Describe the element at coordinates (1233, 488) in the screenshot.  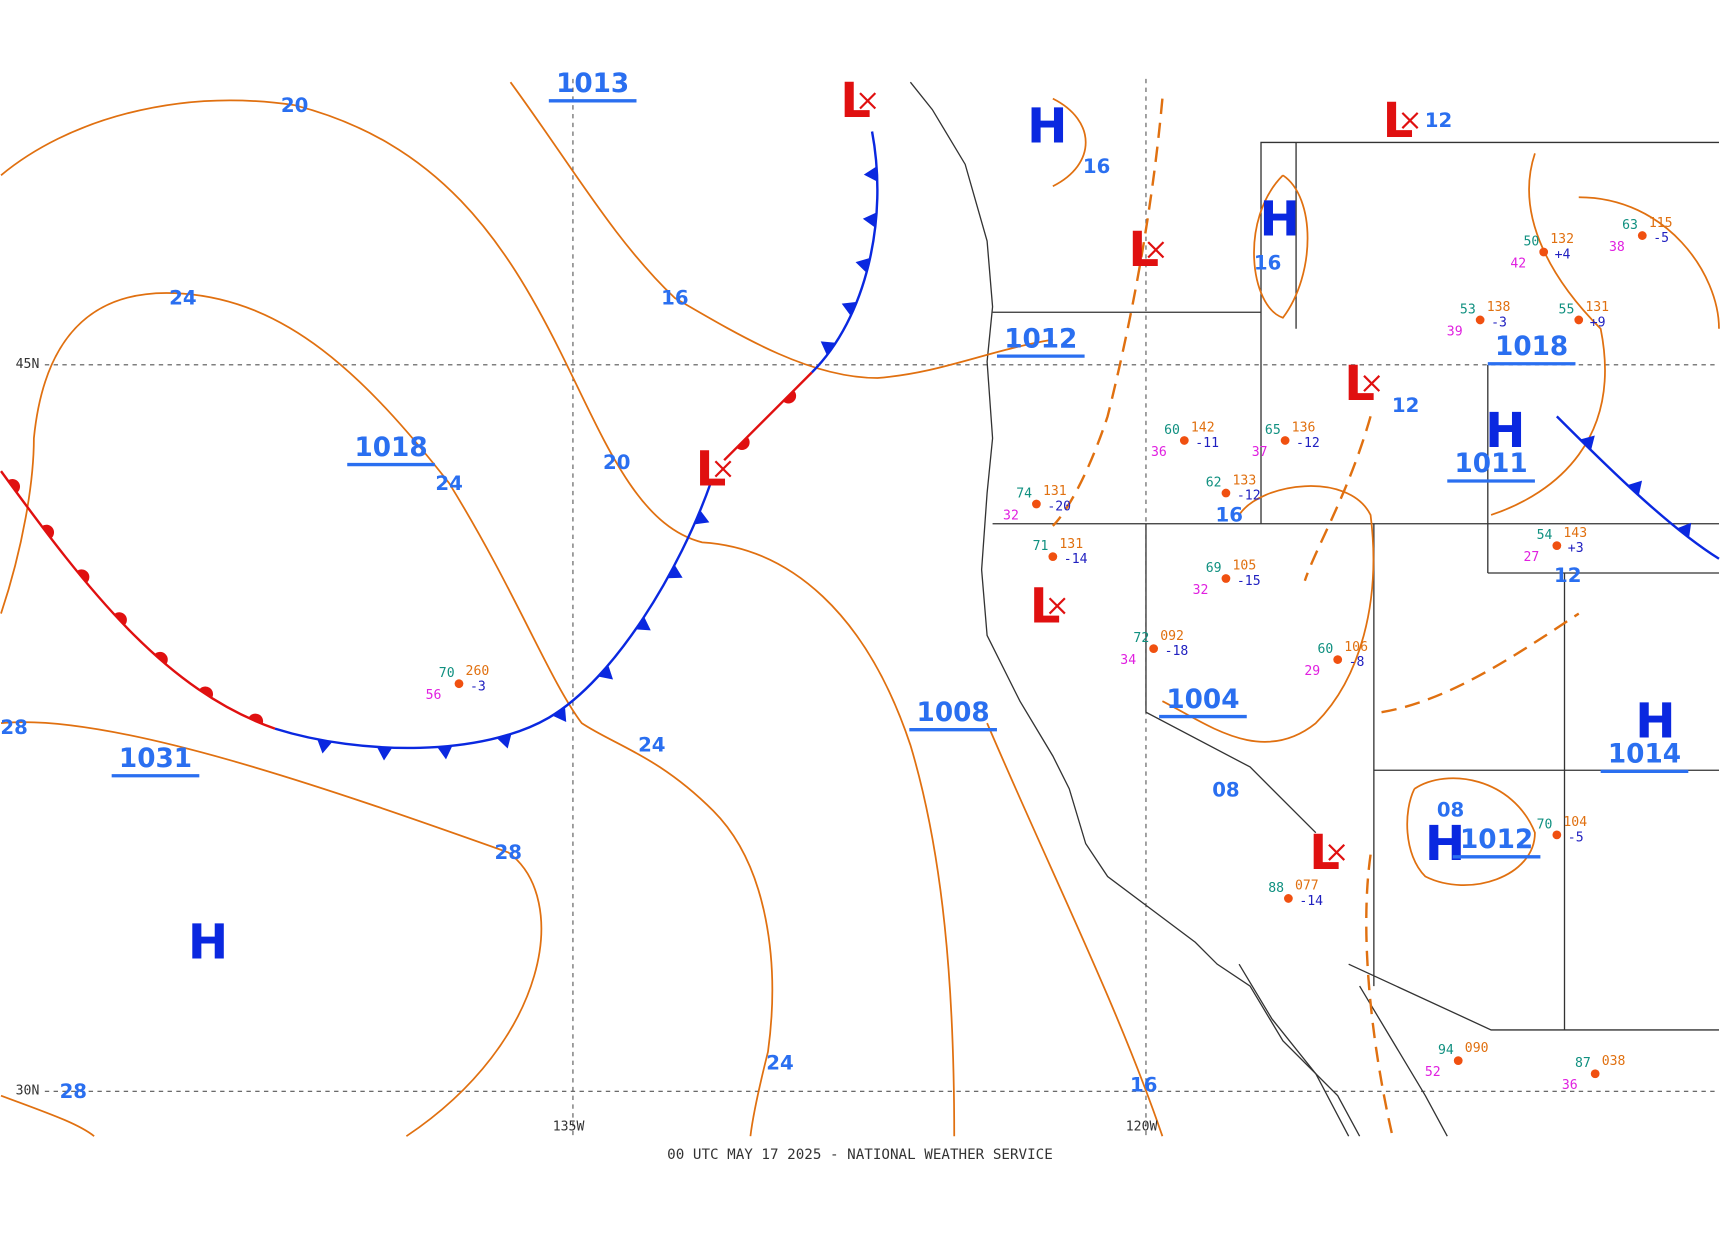
I see `station-plot: 62 133-12` at that location.